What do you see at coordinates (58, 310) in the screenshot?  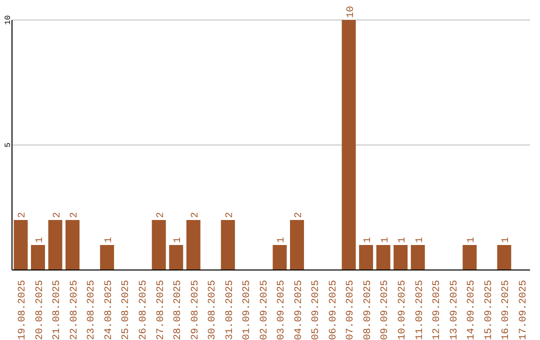 I see `x-tick-label: 21.08.2025` at bounding box center [58, 310].